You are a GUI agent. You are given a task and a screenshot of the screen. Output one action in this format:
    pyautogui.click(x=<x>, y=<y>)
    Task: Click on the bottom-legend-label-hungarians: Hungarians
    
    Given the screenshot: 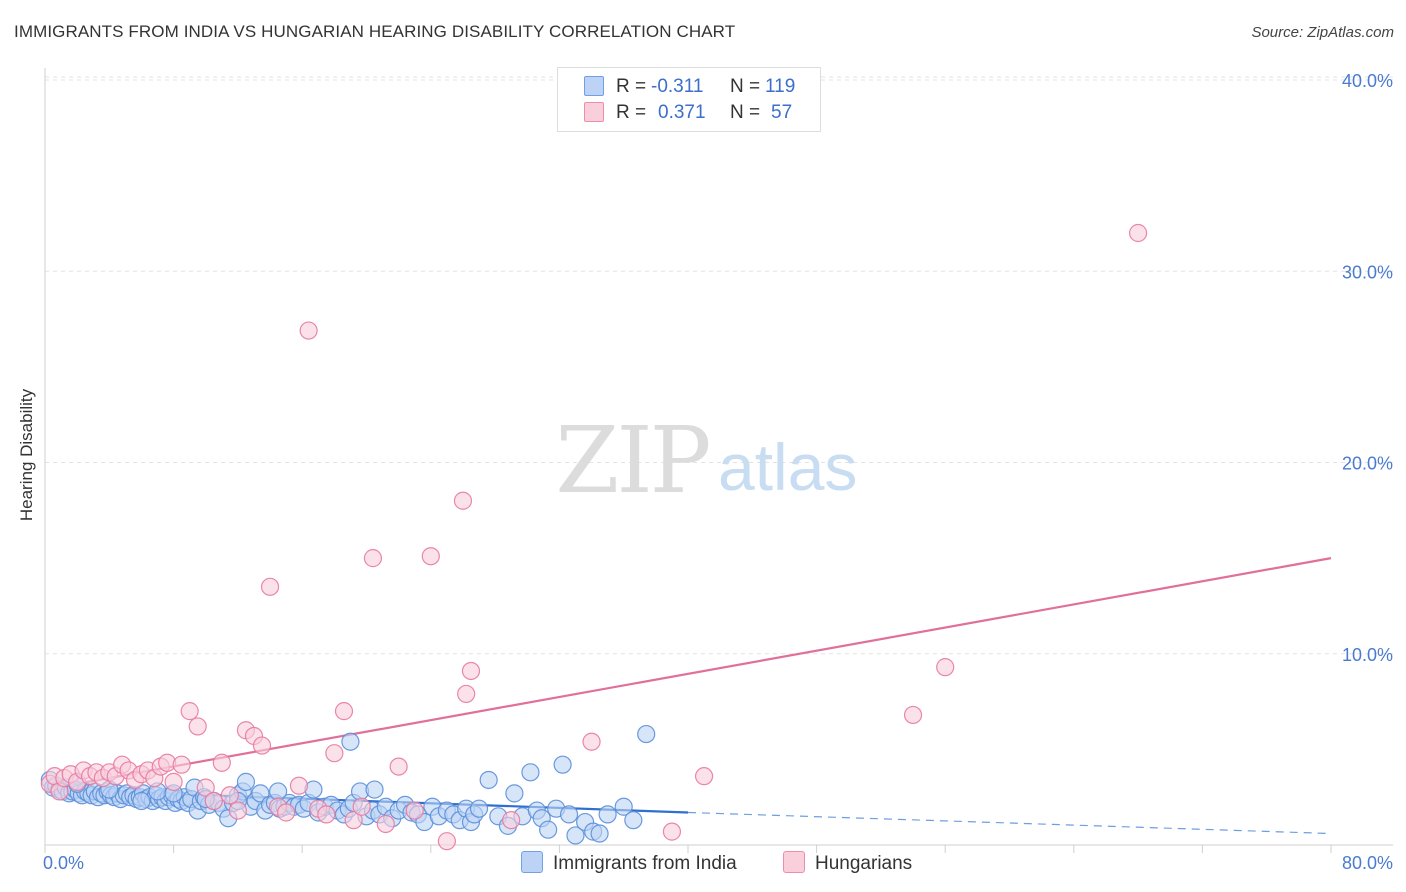 What is the action you would take?
    pyautogui.click(x=864, y=863)
    